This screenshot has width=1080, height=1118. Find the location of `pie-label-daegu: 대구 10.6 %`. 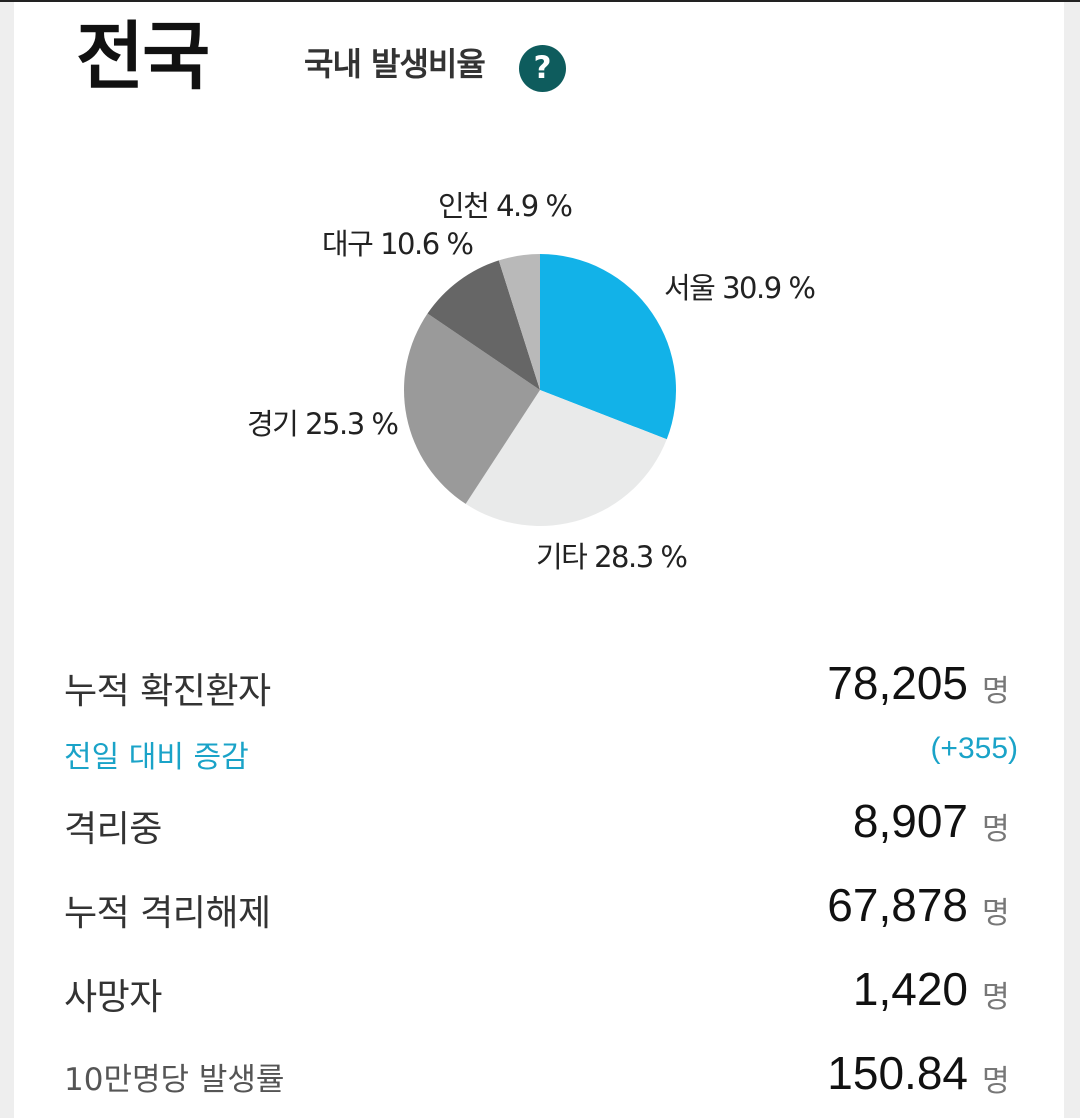

pie-label-daegu: 대구 10.6 % is located at coordinates (397, 244).